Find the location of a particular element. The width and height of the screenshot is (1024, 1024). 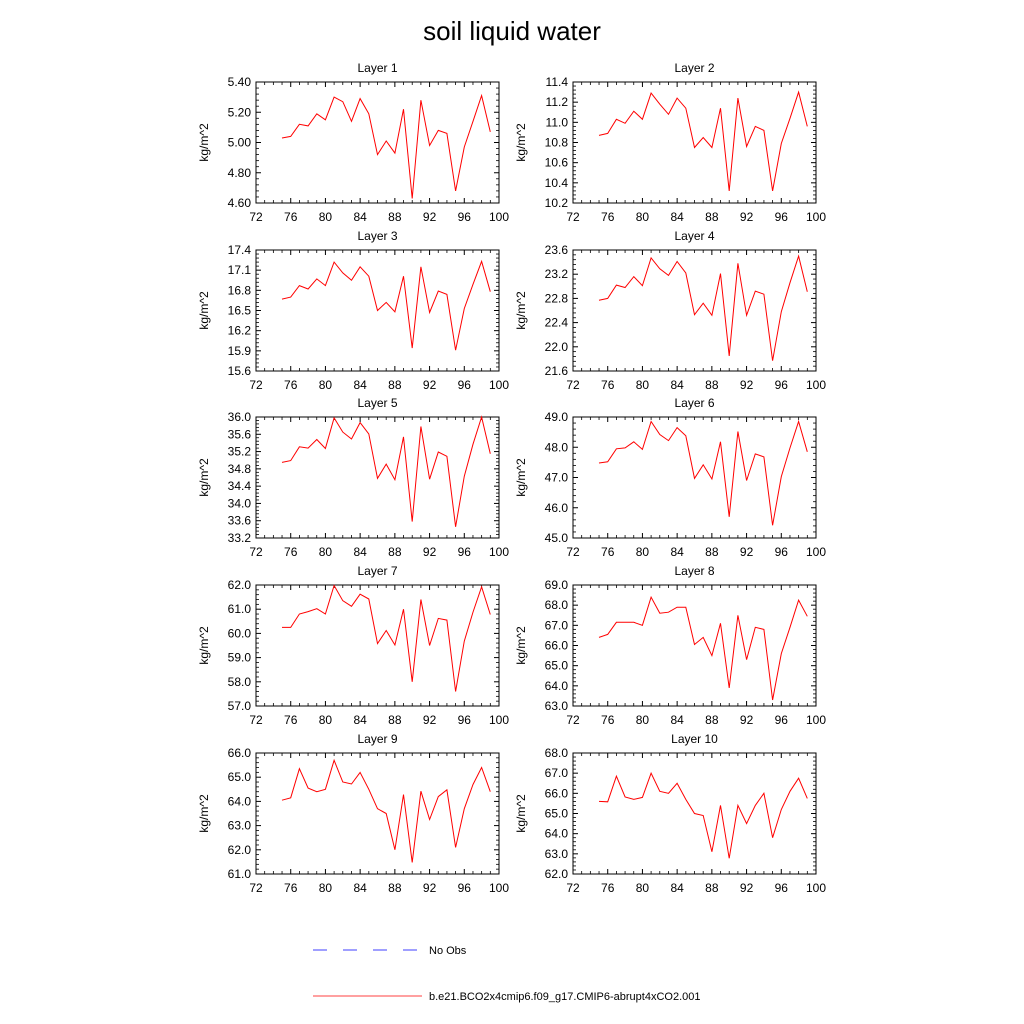

layer-3-x-tick-label: 76 is located at coordinates (291, 385).